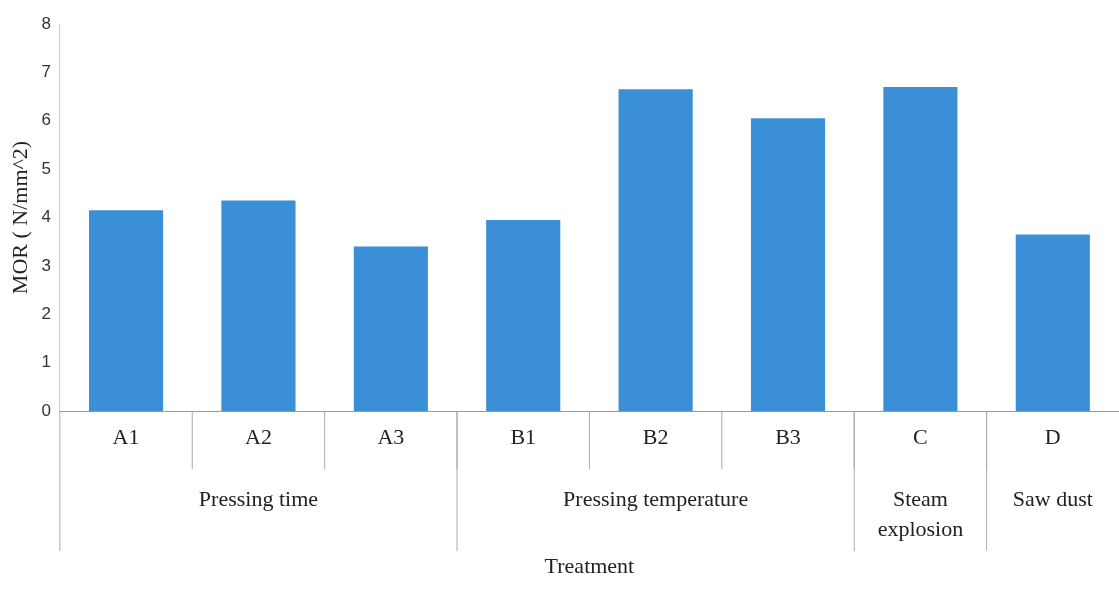 The height and width of the screenshot is (608, 1119). I want to click on x-tick-label: B2, so click(655, 436).